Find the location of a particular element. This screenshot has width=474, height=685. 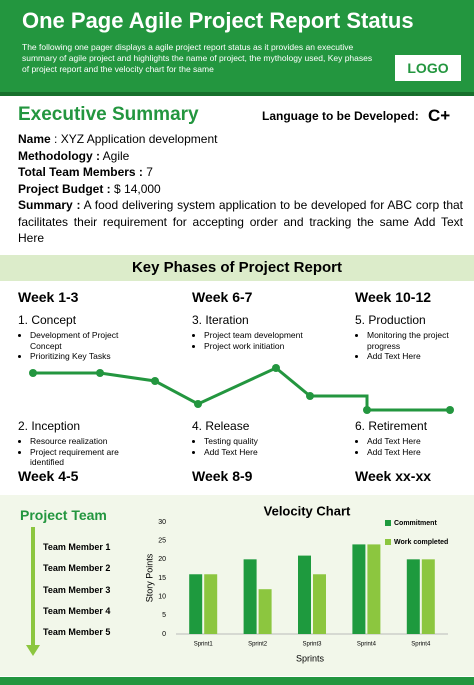

footer-bar is located at coordinates (237, 681).